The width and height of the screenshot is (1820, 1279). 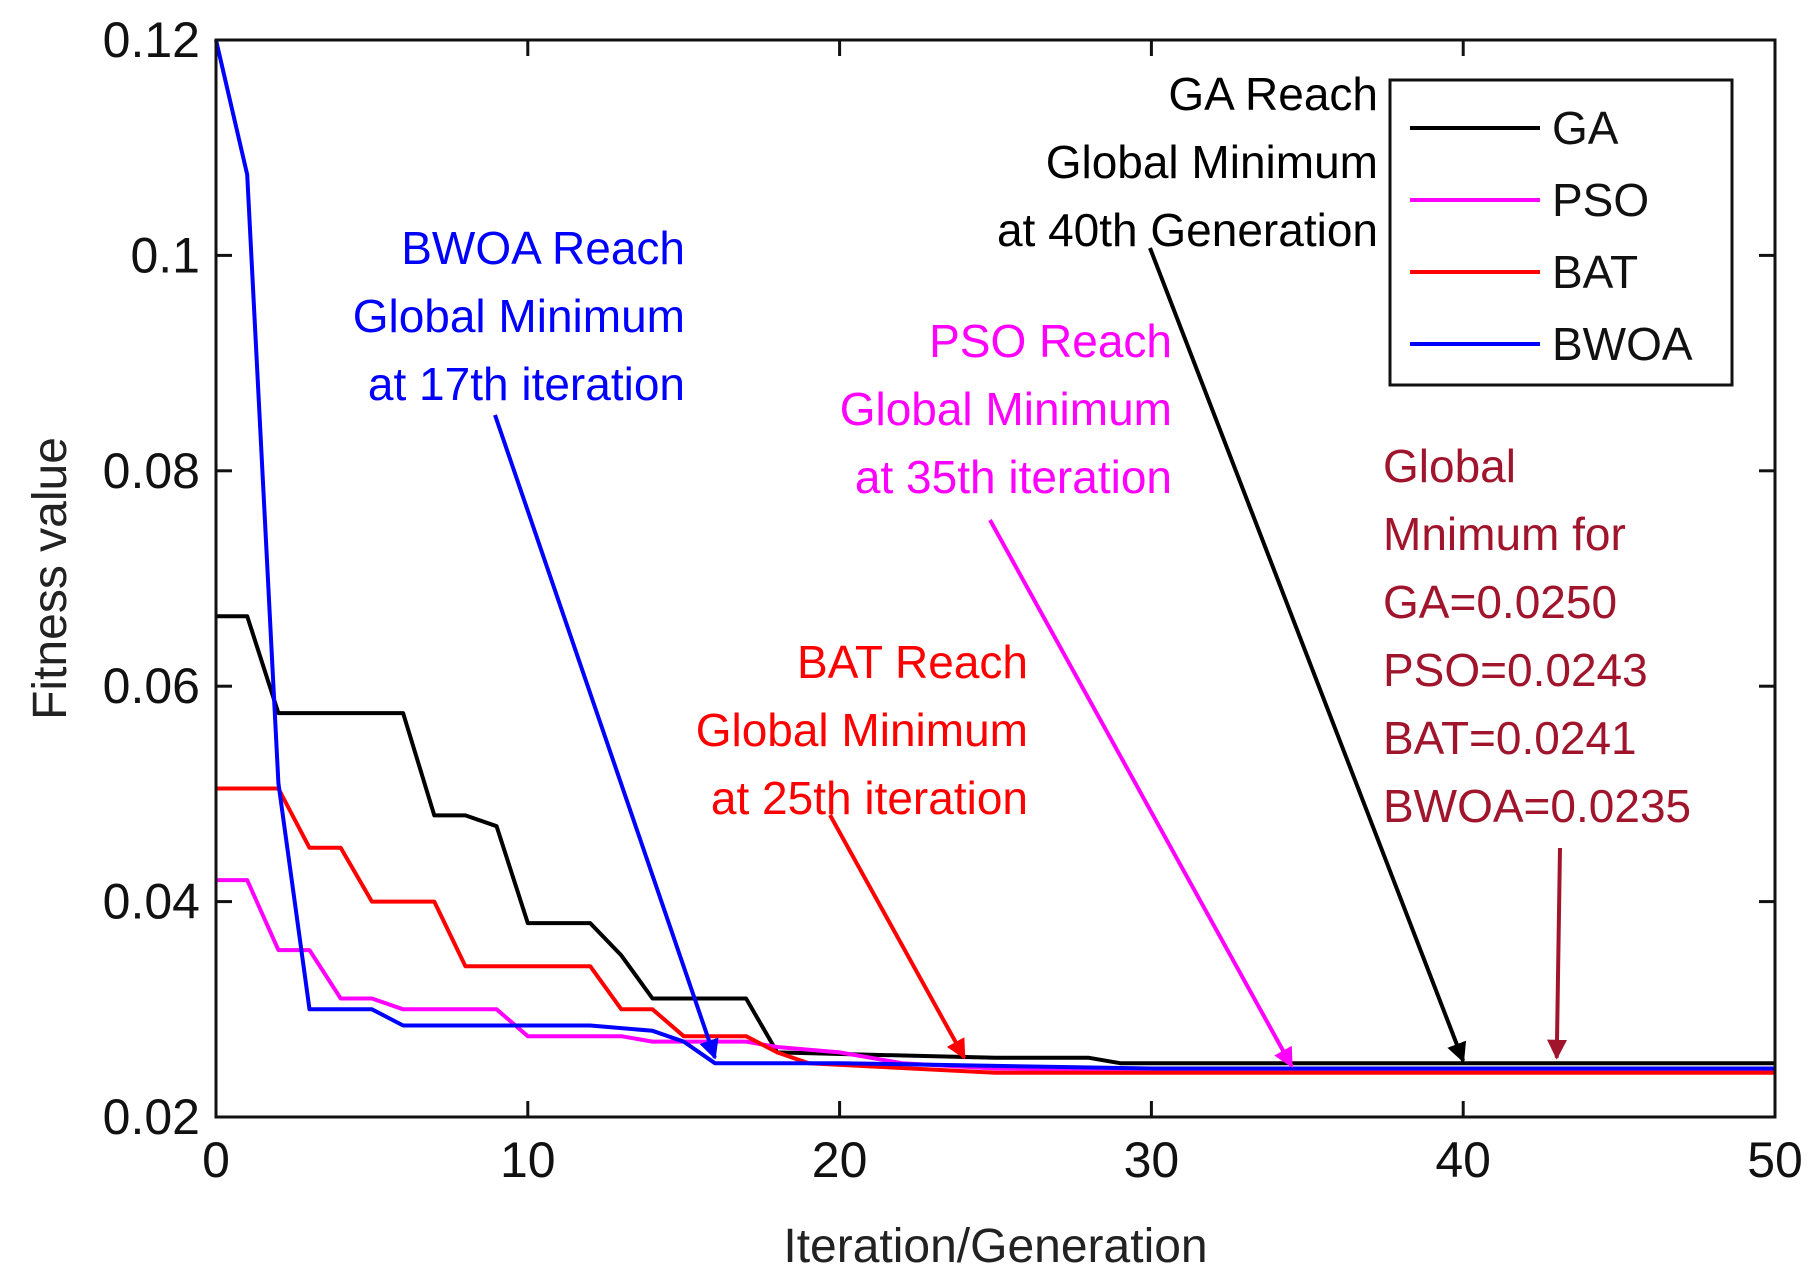 What do you see at coordinates (1595, 272) in the screenshot?
I see `legend-label: BAT` at bounding box center [1595, 272].